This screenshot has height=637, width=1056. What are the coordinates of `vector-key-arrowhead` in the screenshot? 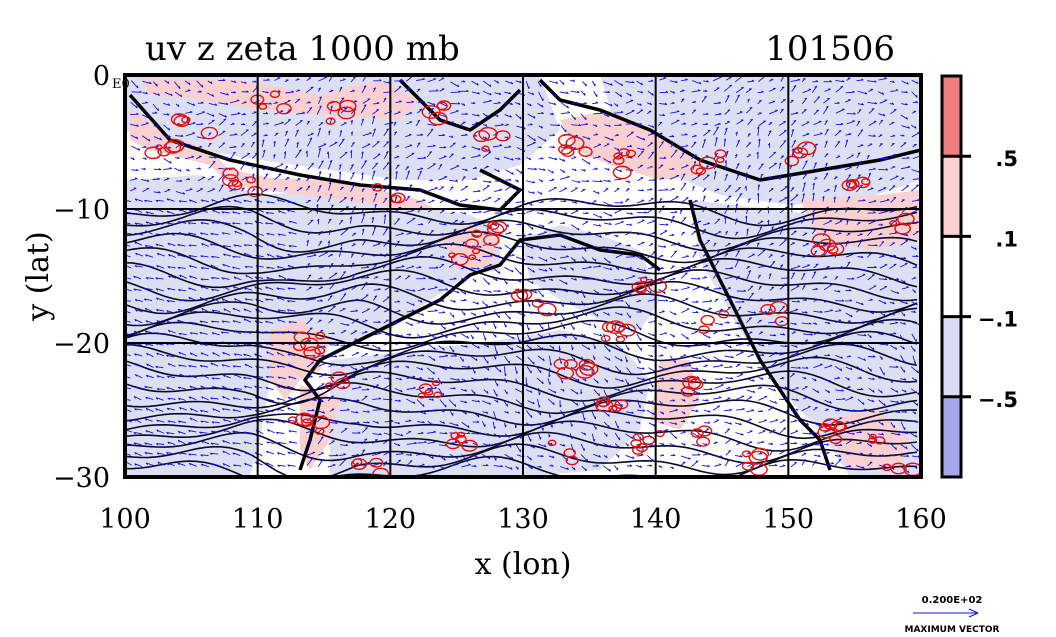 It's located at (973, 613).